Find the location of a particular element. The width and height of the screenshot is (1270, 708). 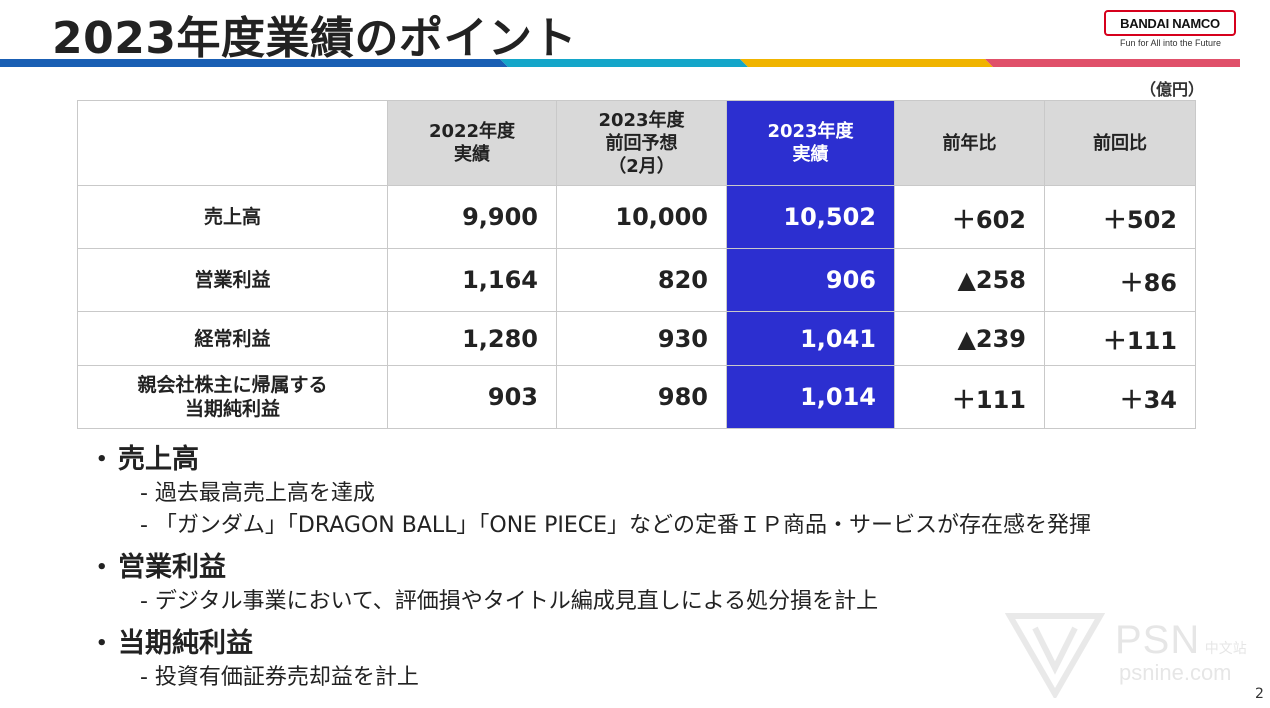

header-fy2023-actual: 2023年度 実績 is located at coordinates (810, 143).